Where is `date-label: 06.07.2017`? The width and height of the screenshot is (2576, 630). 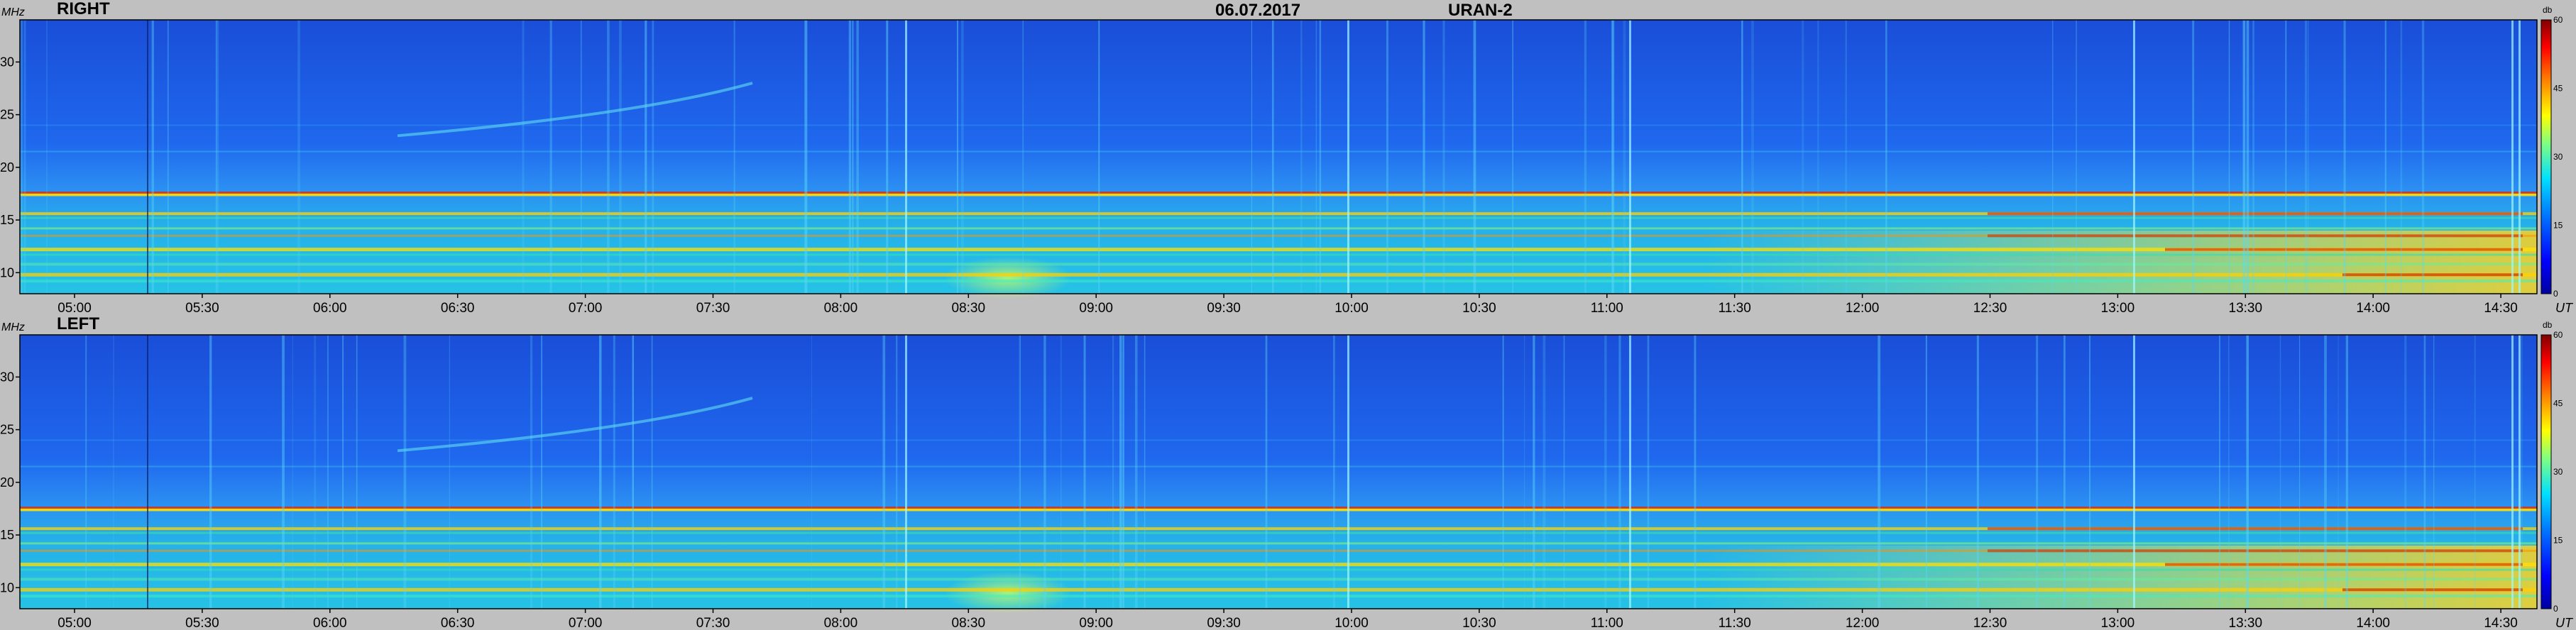
date-label: 06.07.2017 is located at coordinates (1257, 10).